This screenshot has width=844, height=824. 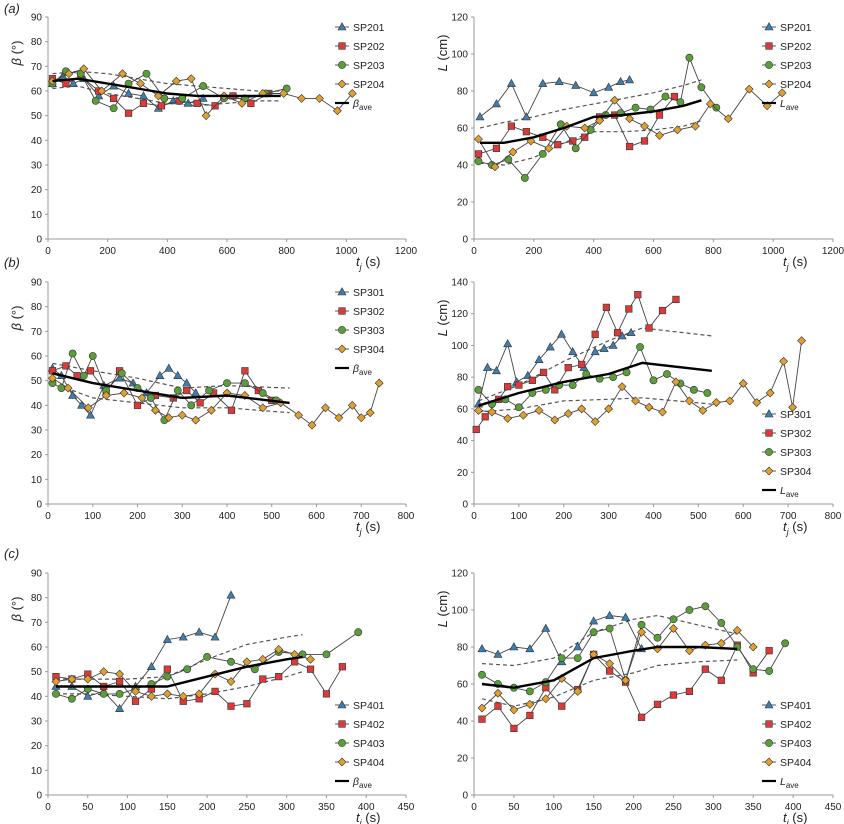 I want to click on y-tick-label: 90, so click(x=37, y=574).